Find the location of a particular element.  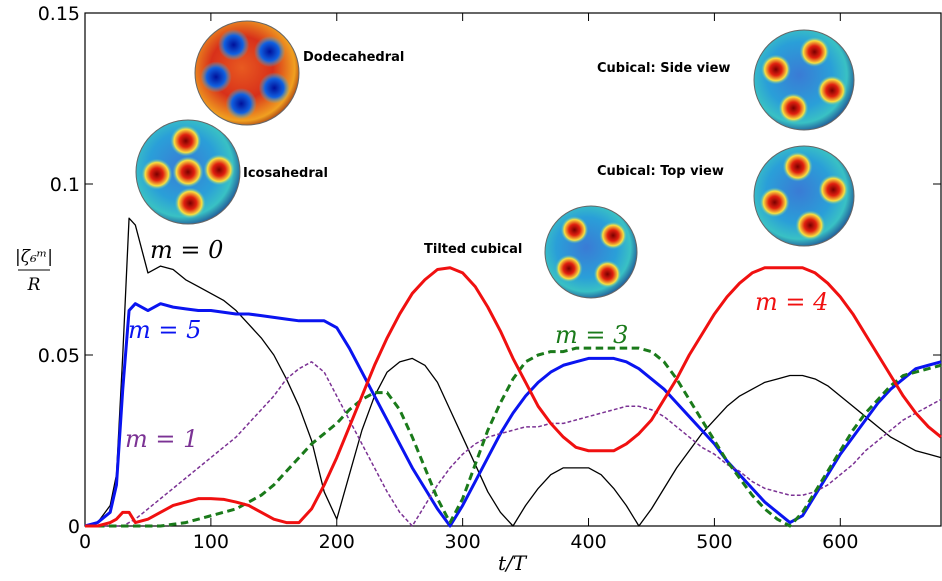

y-axis-label: R is located at coordinates (34, 285).